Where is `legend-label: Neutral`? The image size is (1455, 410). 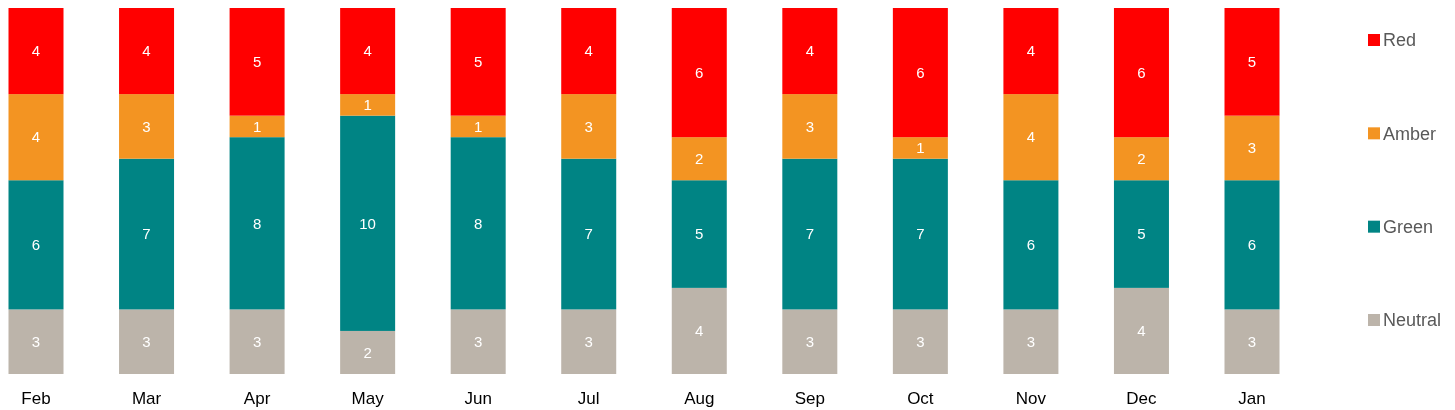 legend-label: Neutral is located at coordinates (1412, 320).